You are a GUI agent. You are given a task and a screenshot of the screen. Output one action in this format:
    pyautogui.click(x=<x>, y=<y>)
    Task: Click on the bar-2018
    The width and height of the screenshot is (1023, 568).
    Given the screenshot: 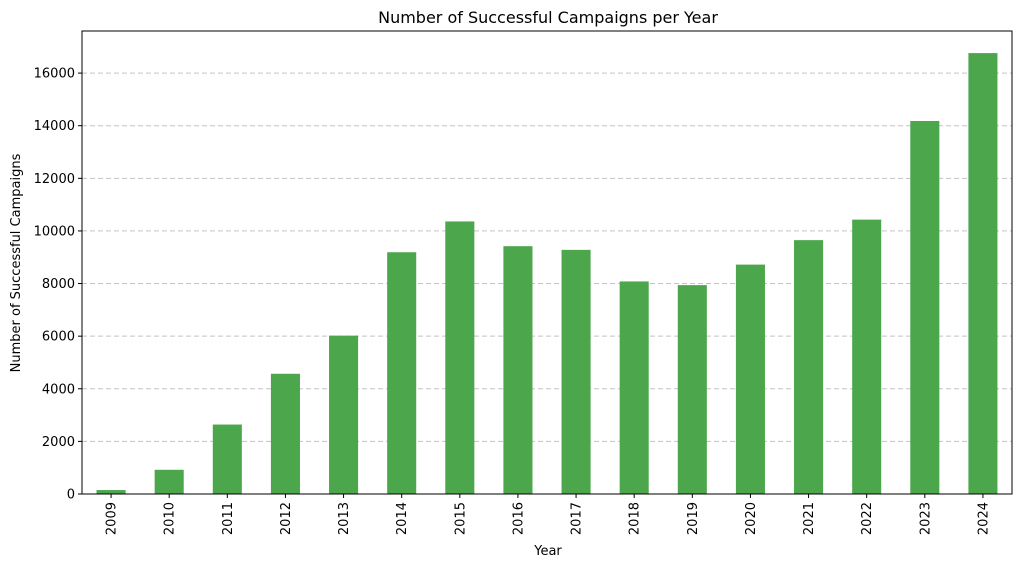 What is the action you would take?
    pyautogui.click(x=634, y=387)
    